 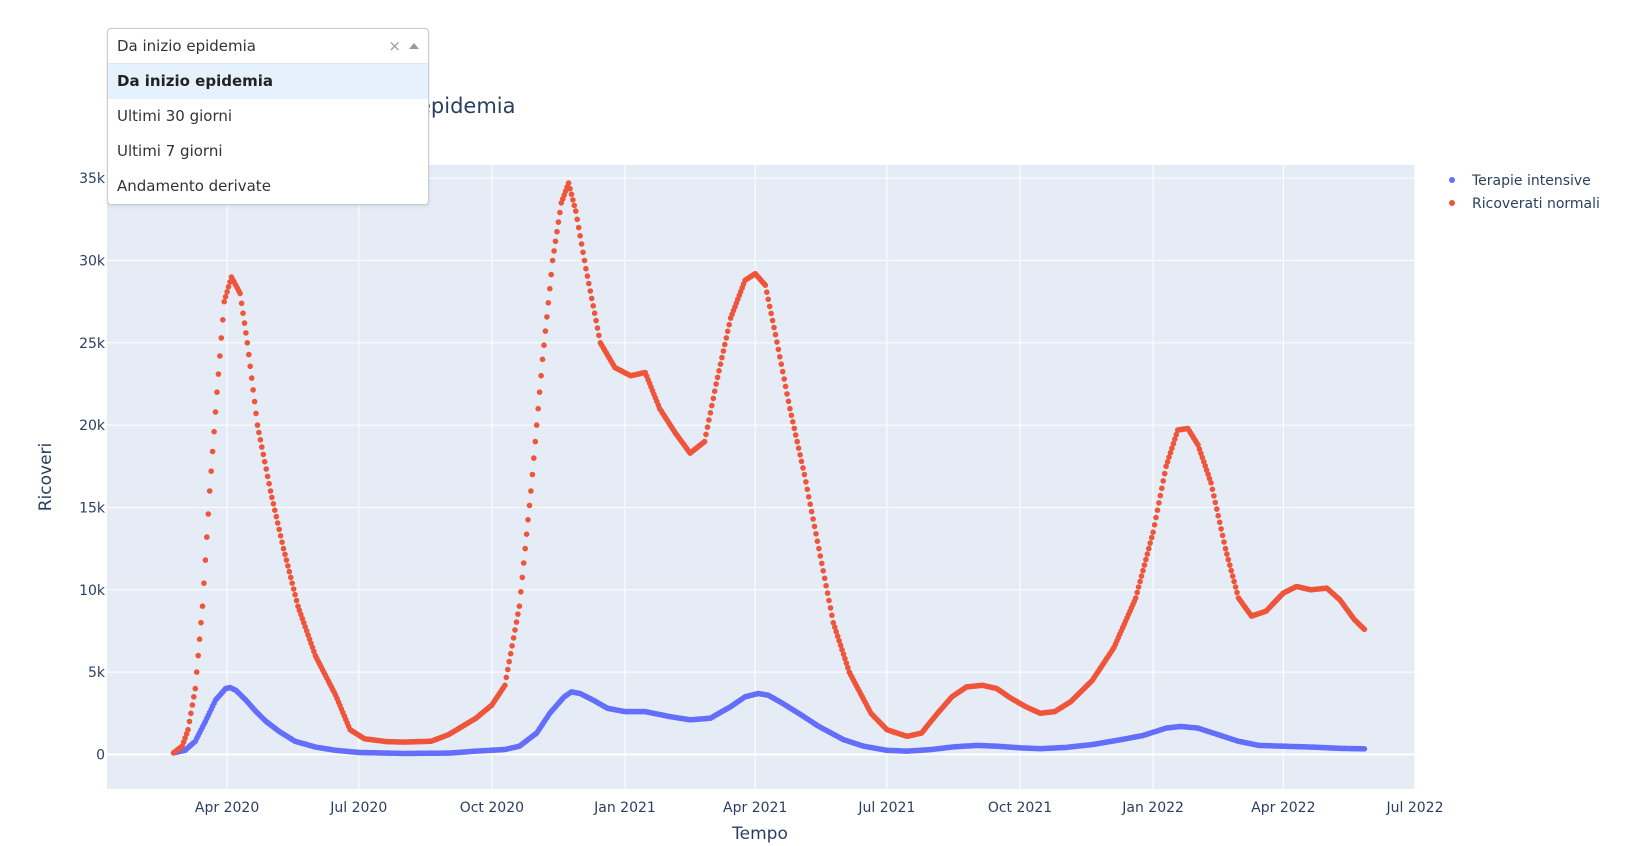 What do you see at coordinates (92, 508) in the screenshot?
I see `y-tick-label: 15k` at bounding box center [92, 508].